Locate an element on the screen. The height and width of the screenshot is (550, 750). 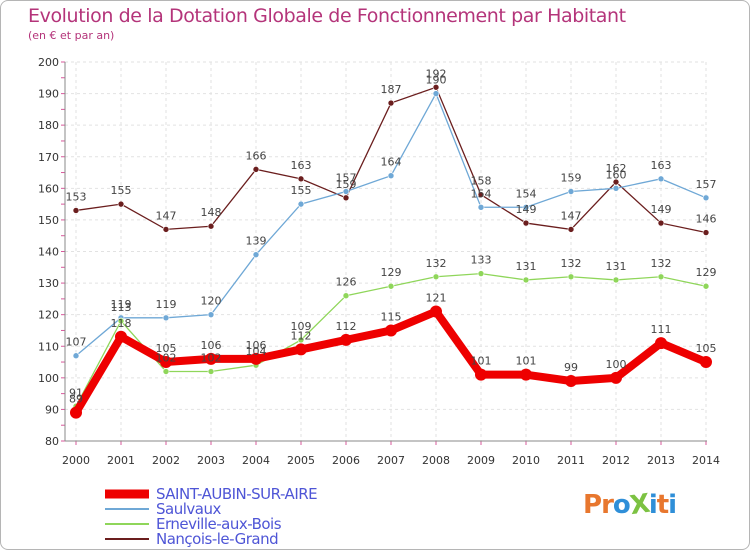
y-tick-label: 140 is located at coordinates (48, 252).